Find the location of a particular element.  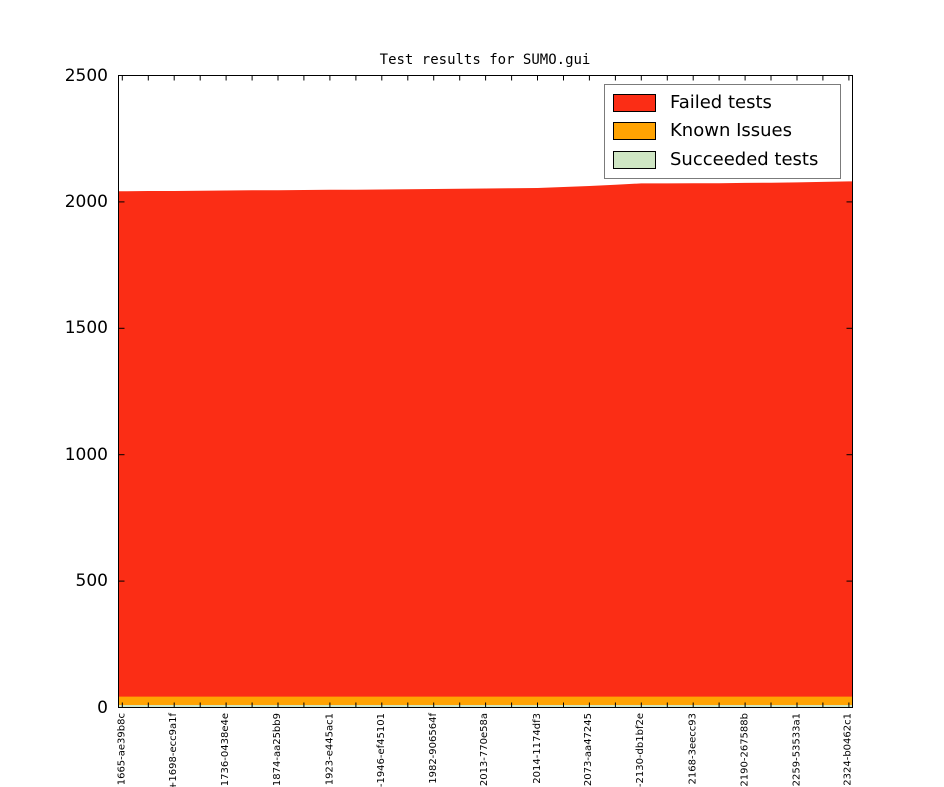

x-tick-label: 1923-e445ac1 is located at coordinates (329, 749).